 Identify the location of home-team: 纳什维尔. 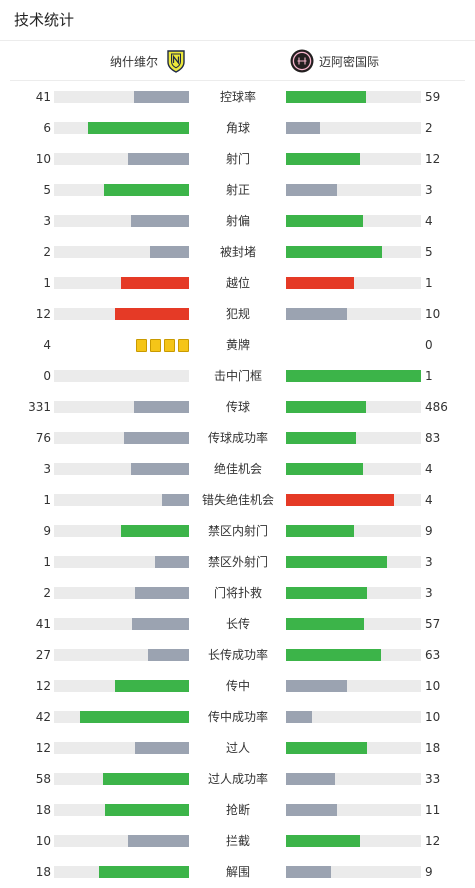
(149, 61).